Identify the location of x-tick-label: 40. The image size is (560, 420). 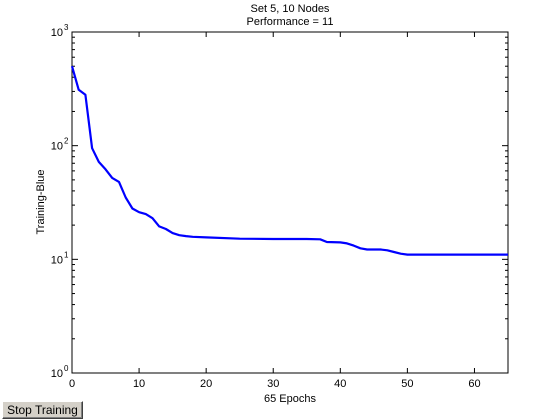
(340, 384).